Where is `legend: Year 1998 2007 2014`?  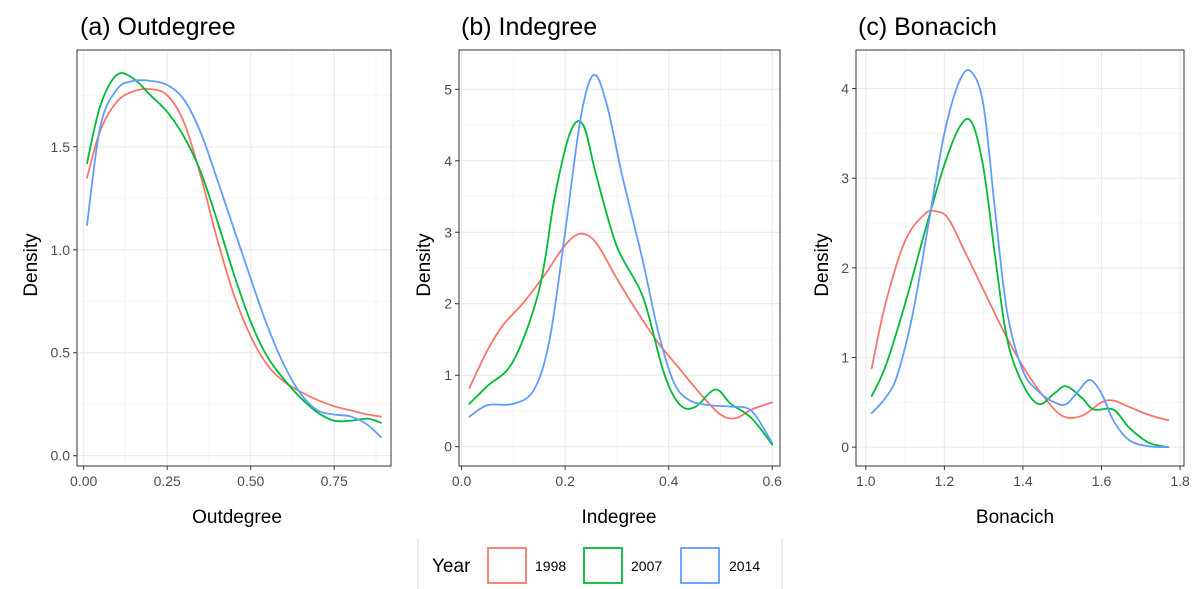 legend: Year 1998 2007 2014 is located at coordinates (600, 563).